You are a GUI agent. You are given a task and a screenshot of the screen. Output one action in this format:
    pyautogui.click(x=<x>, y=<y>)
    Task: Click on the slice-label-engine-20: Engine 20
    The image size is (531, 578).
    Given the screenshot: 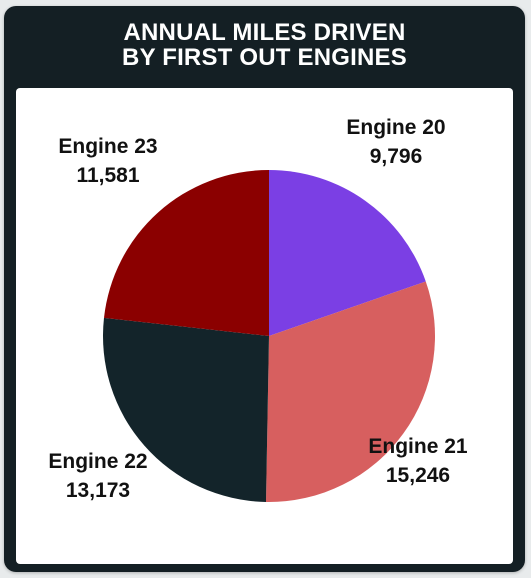 What is the action you would take?
    pyautogui.click(x=395, y=127)
    